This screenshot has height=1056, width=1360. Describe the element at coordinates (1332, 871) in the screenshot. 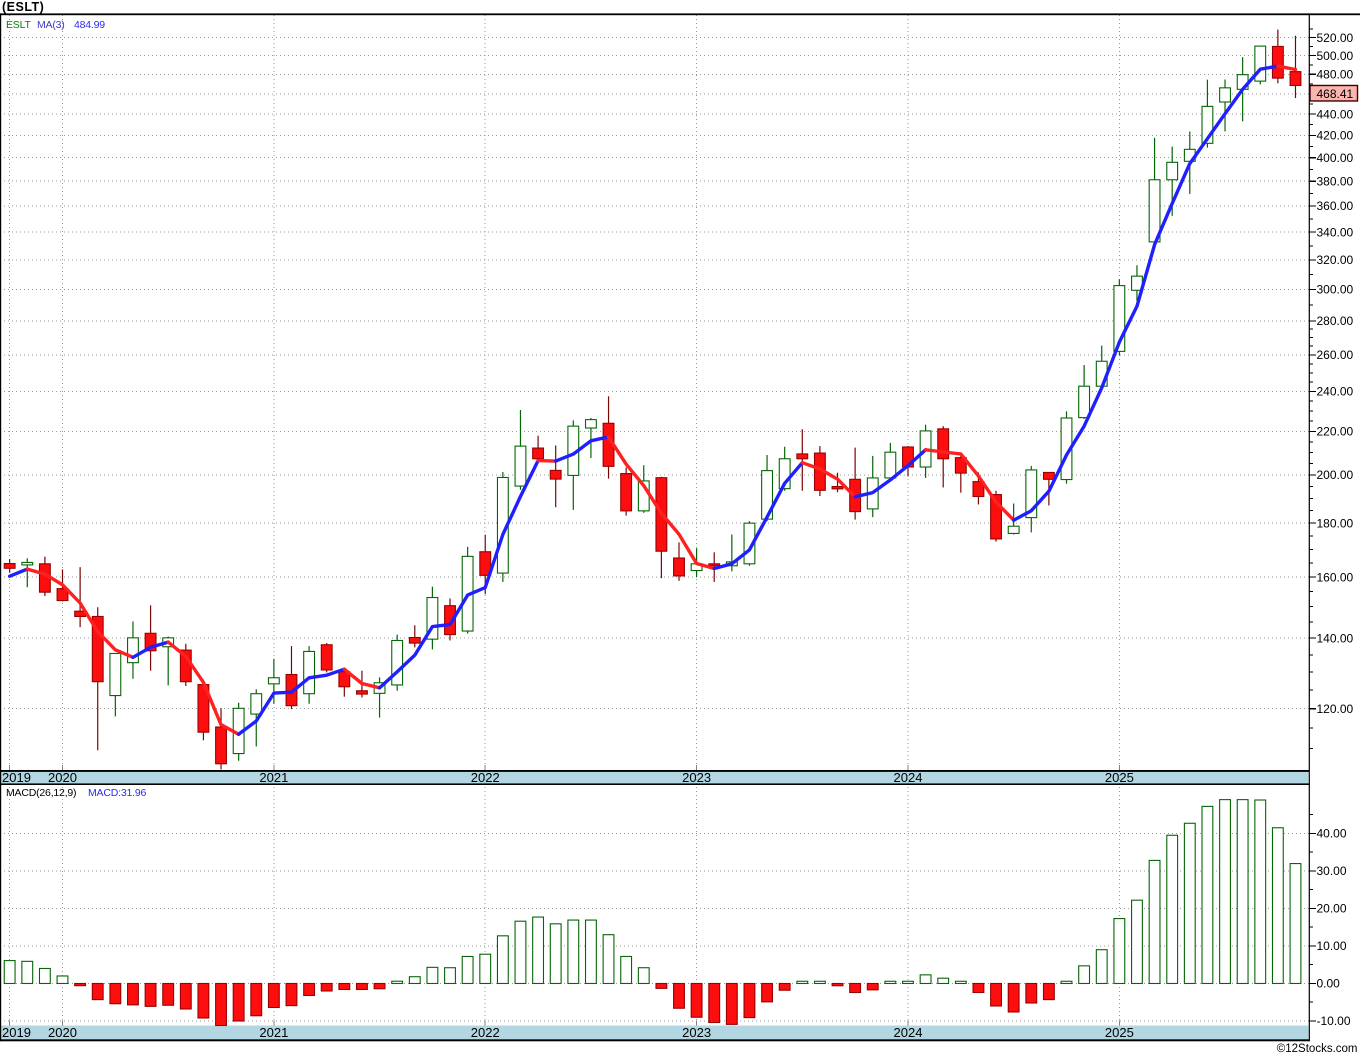

I see `svg-text: 30.00` at that location.